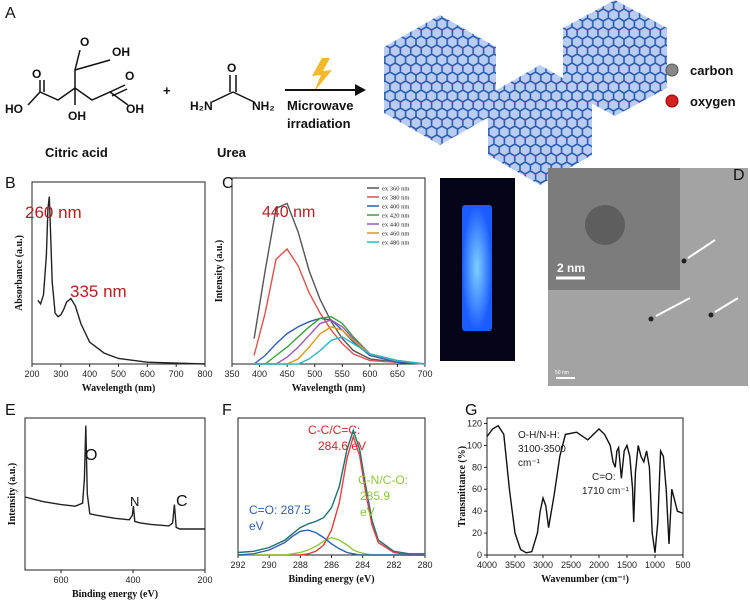 This screenshot has height=608, width=750. I want to click on arrow-head, so click(360, 90).